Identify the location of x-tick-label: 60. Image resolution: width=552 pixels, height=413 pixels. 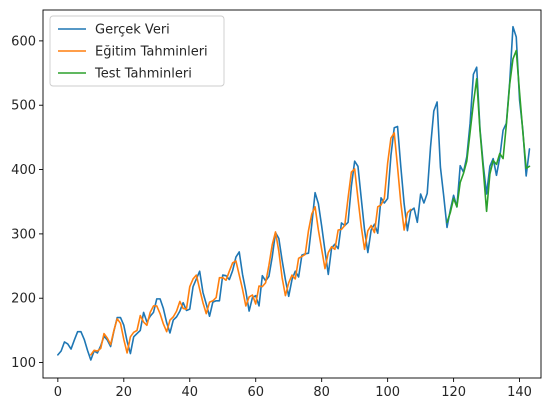
(255, 392).